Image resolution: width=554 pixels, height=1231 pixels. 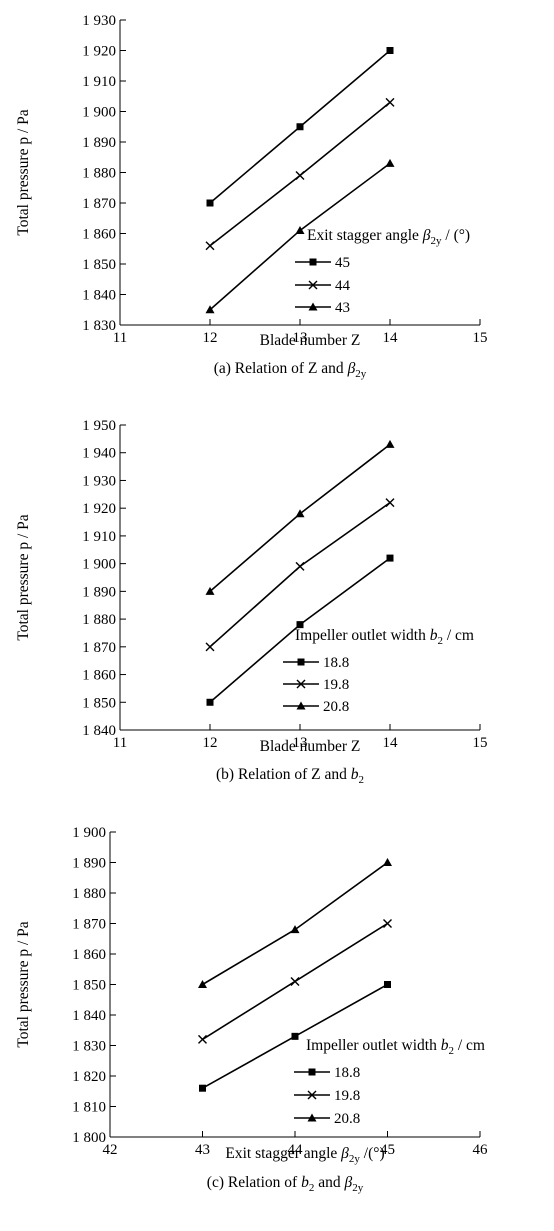 I want to click on x-axis-label: Exit stagger angle β2y /(°), so click(x=304, y=1155).